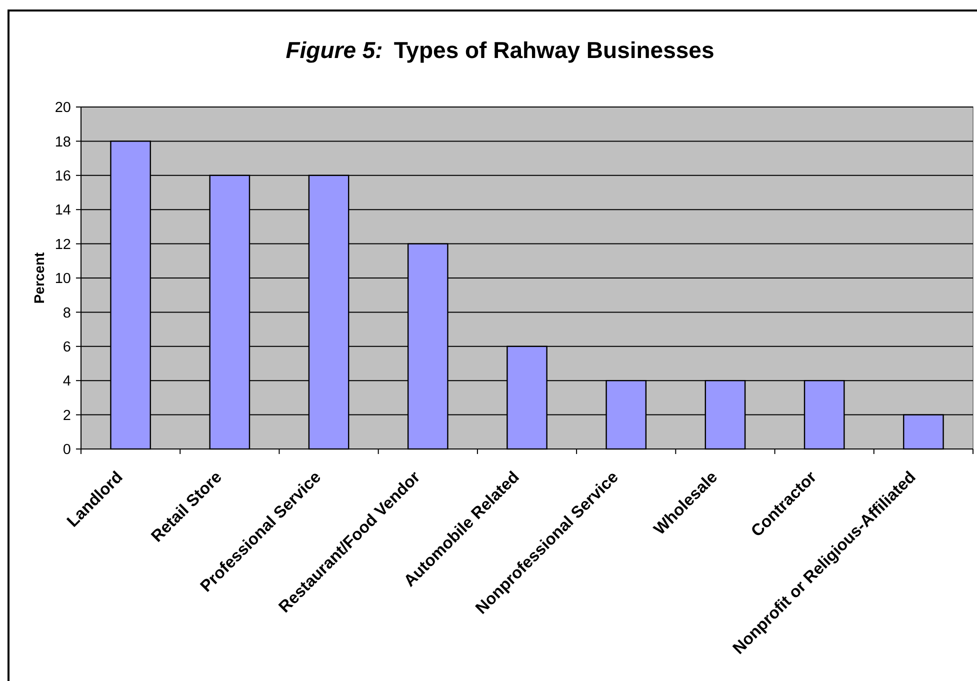  What do you see at coordinates (62, 108) in the screenshot?
I see `y-tick-label: 20` at bounding box center [62, 108].